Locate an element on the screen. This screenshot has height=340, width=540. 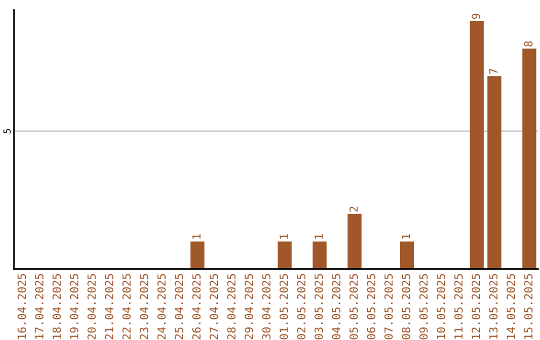
x-tick-label: 08.05.2025 is located at coordinates (406, 307).